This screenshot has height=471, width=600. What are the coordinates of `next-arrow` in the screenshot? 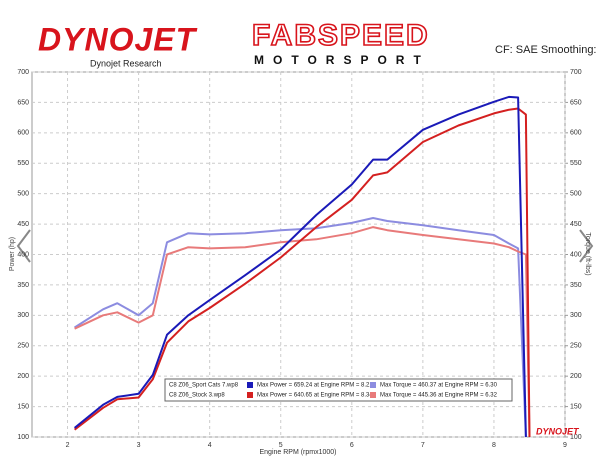 It's located at (586, 246).